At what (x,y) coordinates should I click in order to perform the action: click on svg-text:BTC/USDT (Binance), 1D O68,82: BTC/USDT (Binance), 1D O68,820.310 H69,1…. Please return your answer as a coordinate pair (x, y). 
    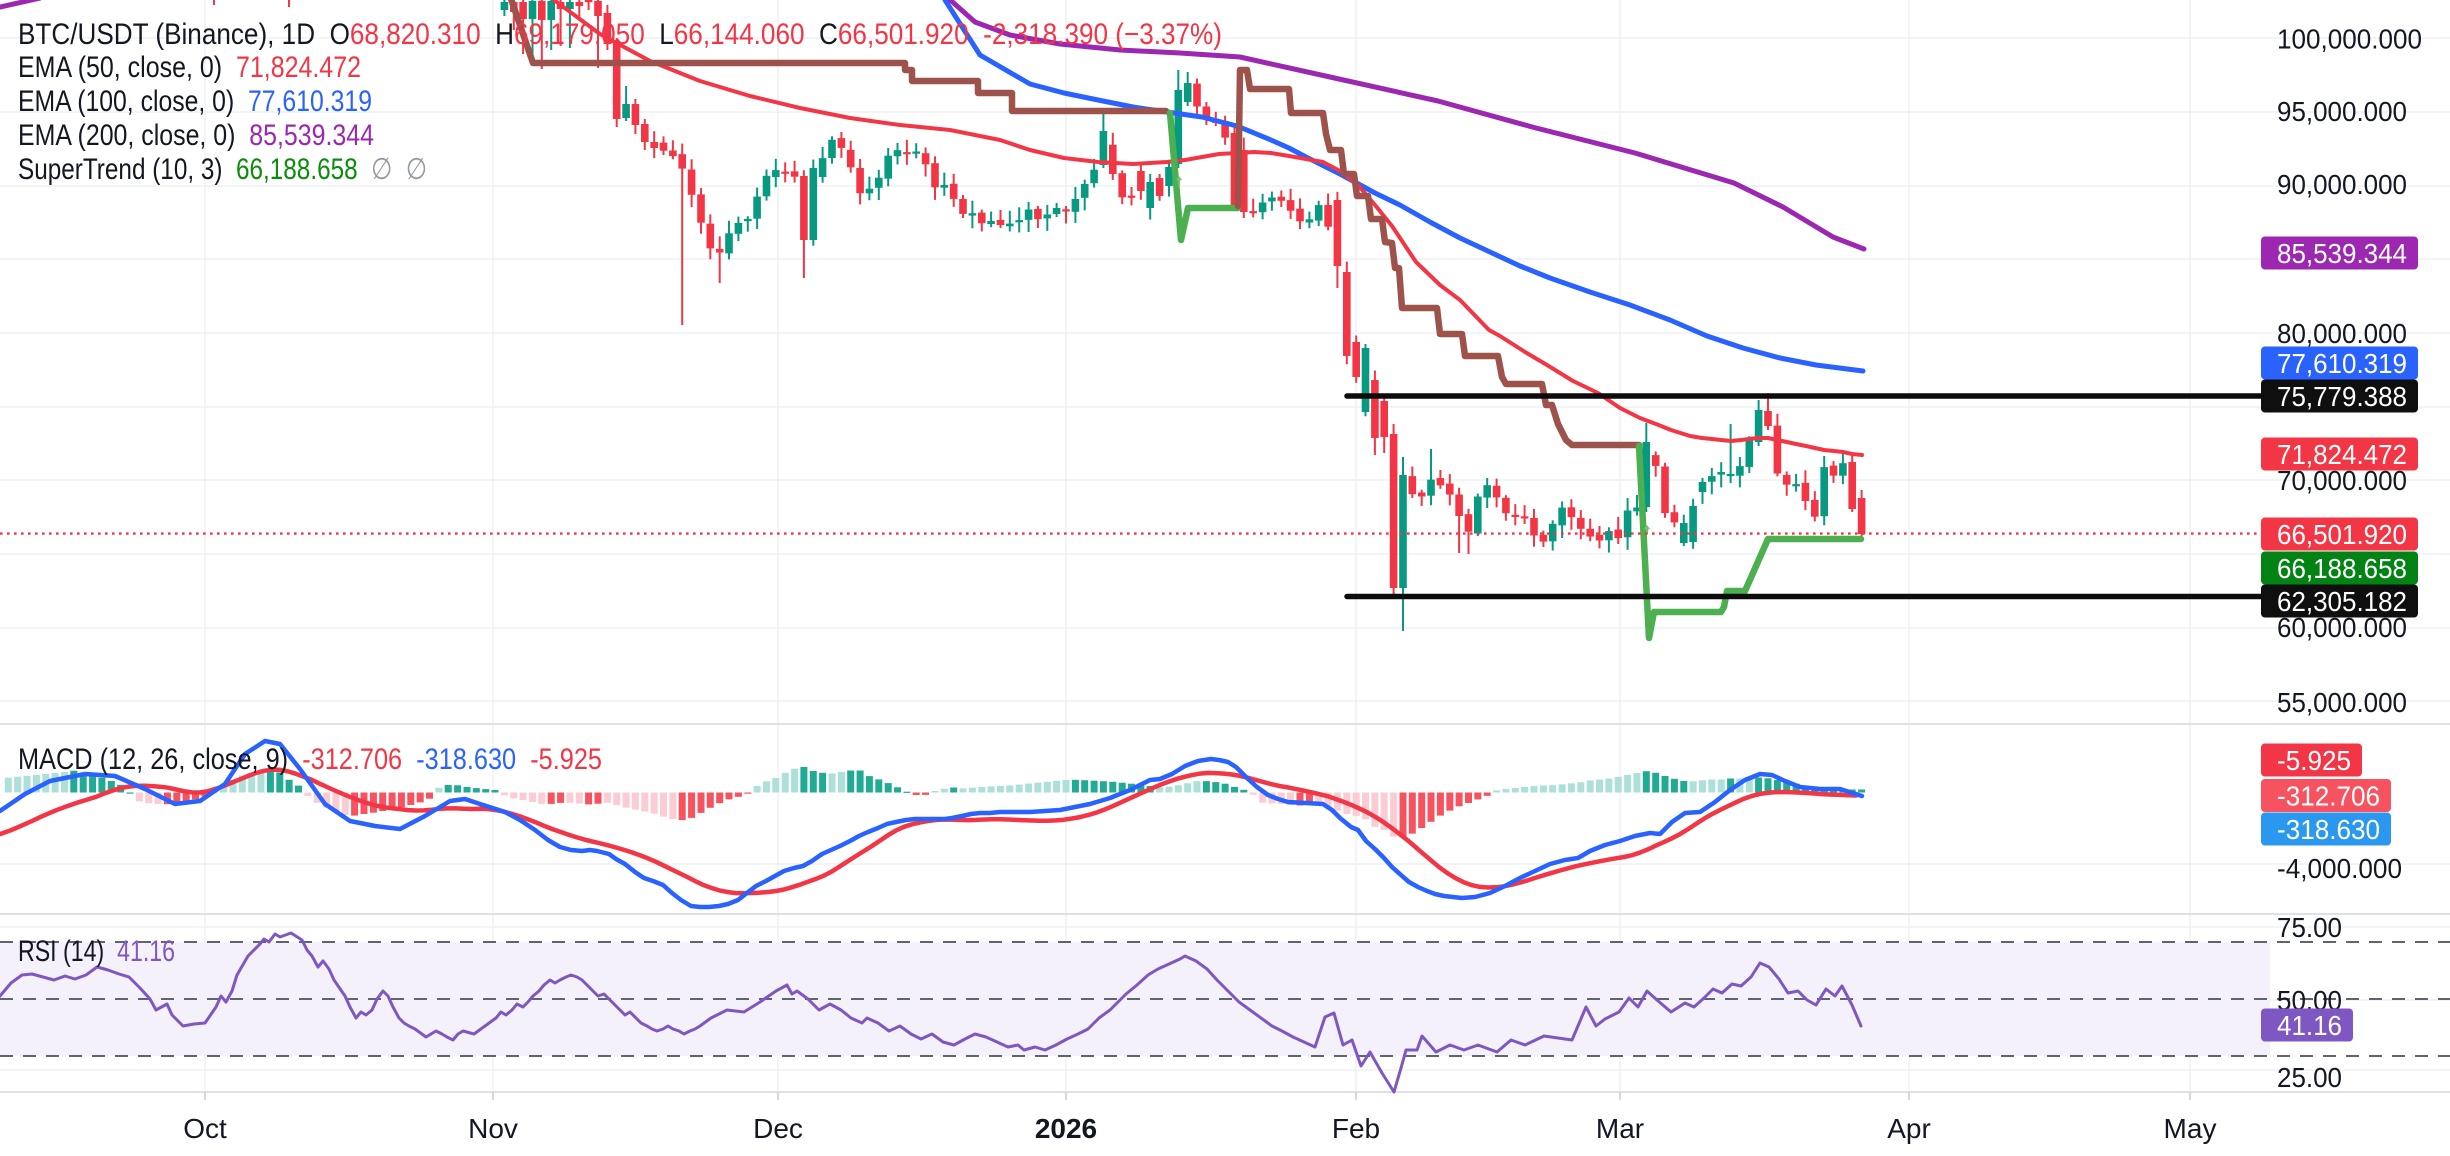
    Looking at the image, I should click on (620, 34).